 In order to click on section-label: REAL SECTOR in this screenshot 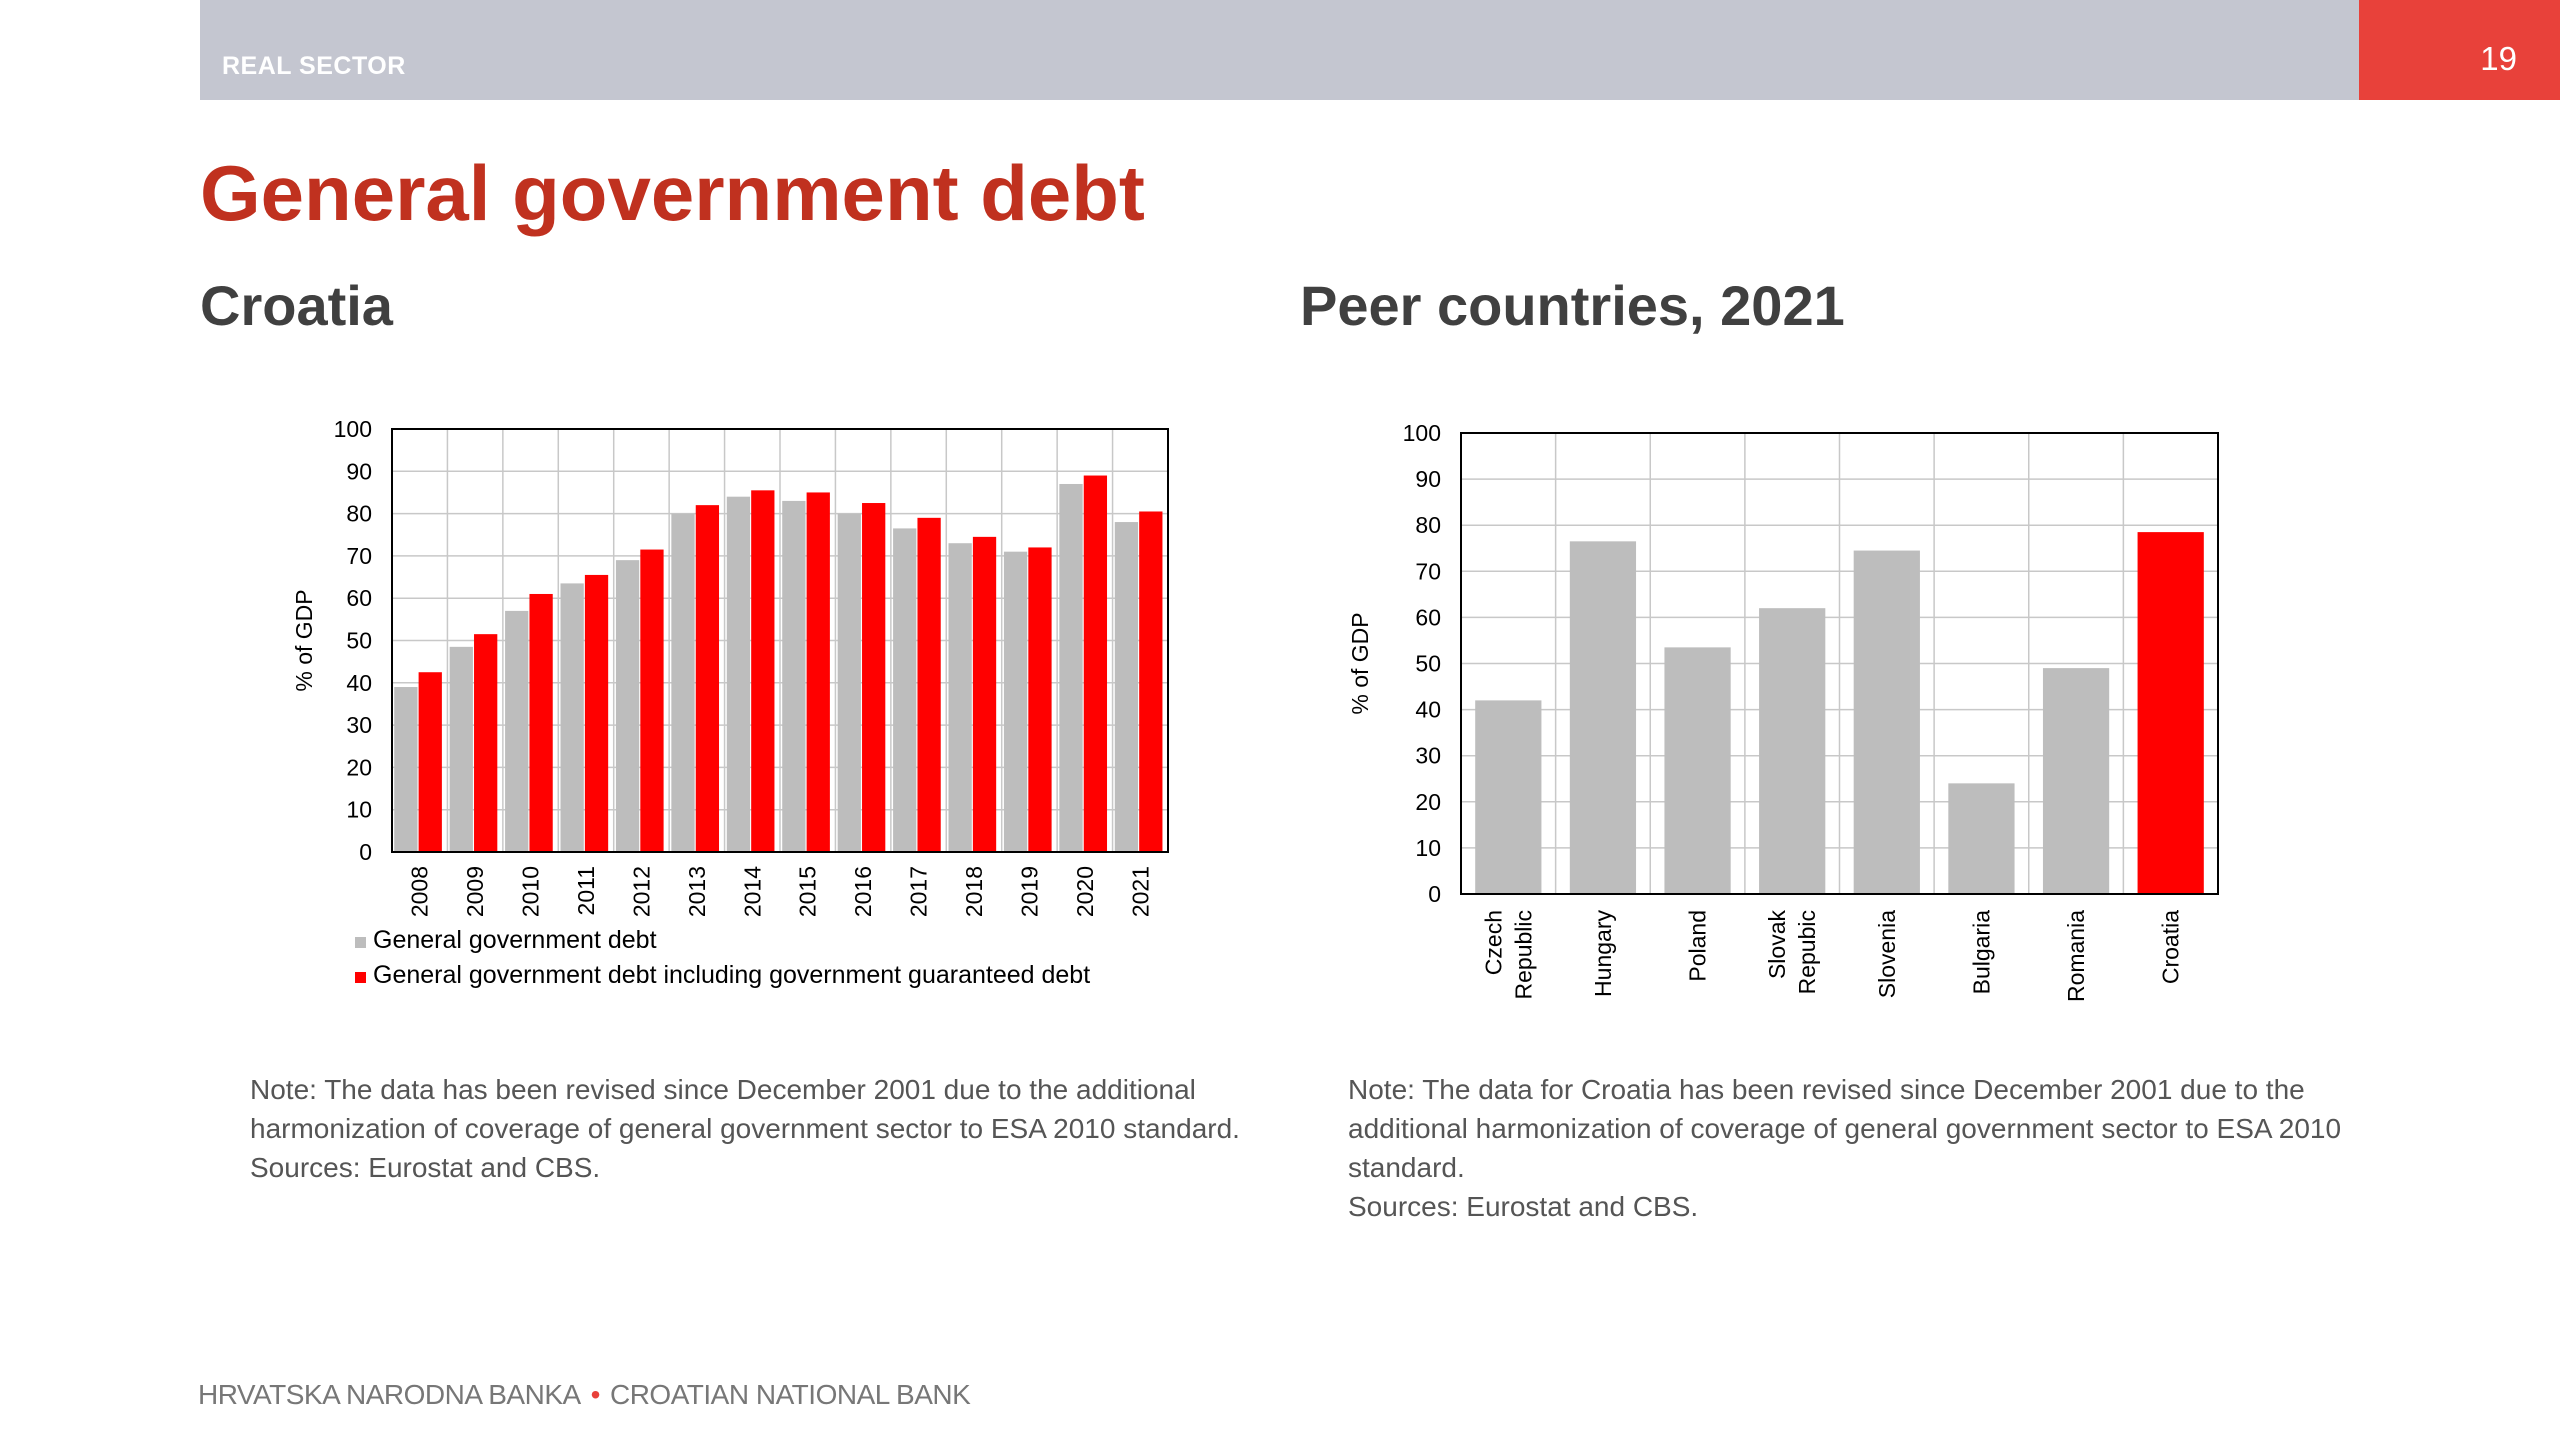, I will do `click(314, 66)`.